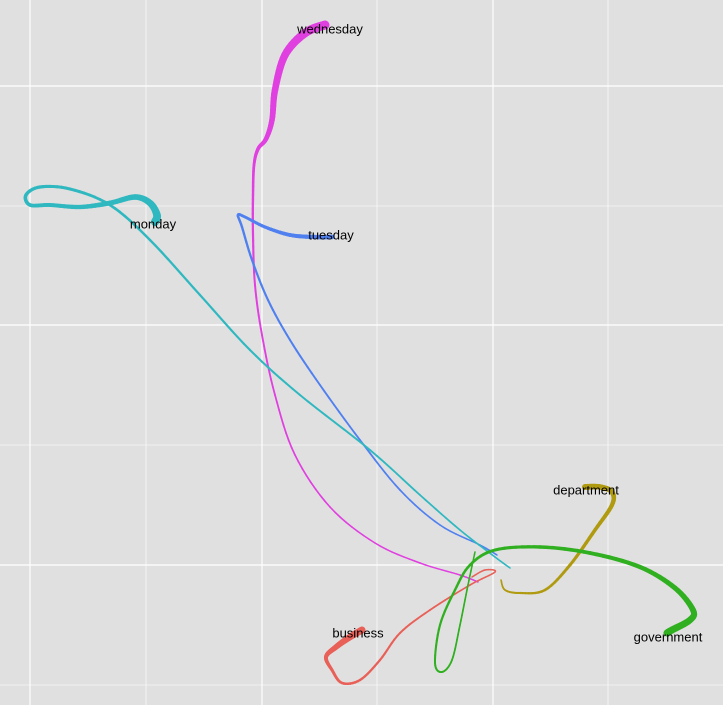  Describe the element at coordinates (668, 636) in the screenshot. I see `label-government: government` at that location.